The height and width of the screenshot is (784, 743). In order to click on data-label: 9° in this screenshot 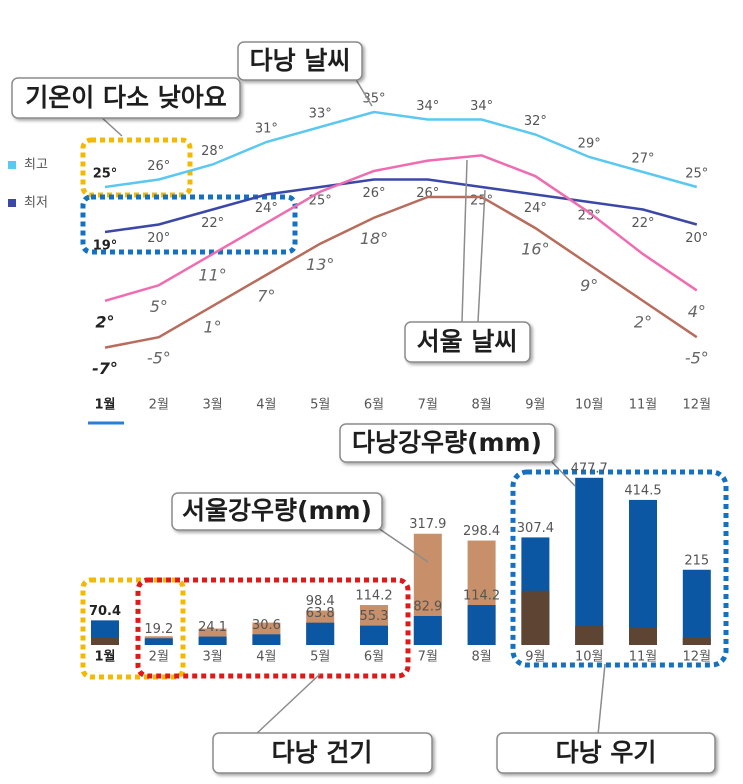, I will do `click(589, 285)`.